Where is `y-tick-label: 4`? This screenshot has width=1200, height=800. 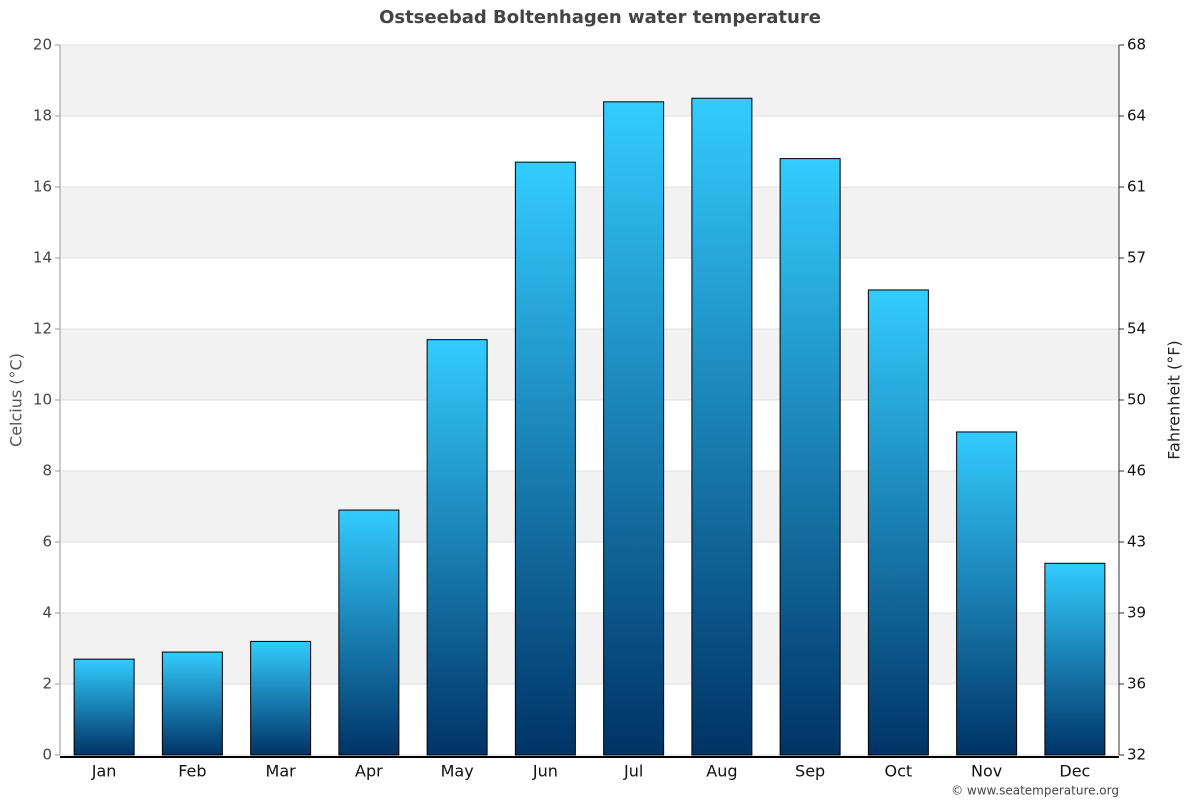
y-tick-label: 4 is located at coordinates (47, 613).